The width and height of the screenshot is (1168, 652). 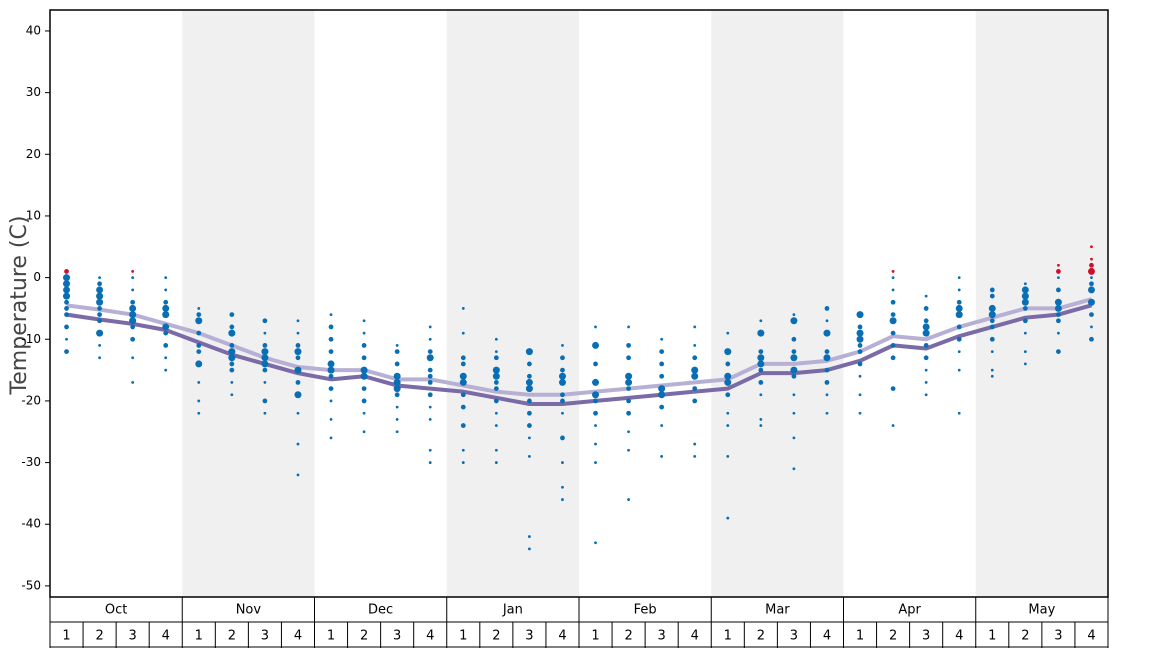 I want to click on week-label: 3, so click(x=662, y=636).